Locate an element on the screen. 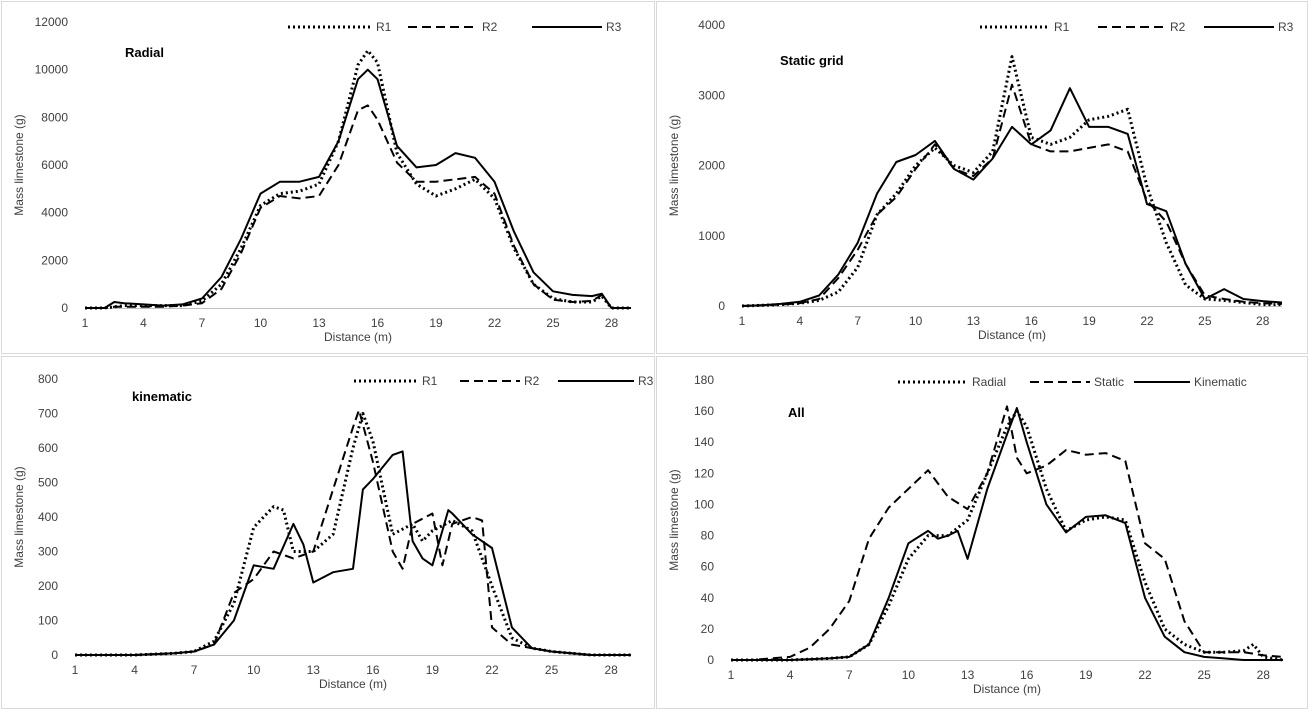 The height and width of the screenshot is (709, 1308). y-tick-label: 500 is located at coordinates (48, 483).